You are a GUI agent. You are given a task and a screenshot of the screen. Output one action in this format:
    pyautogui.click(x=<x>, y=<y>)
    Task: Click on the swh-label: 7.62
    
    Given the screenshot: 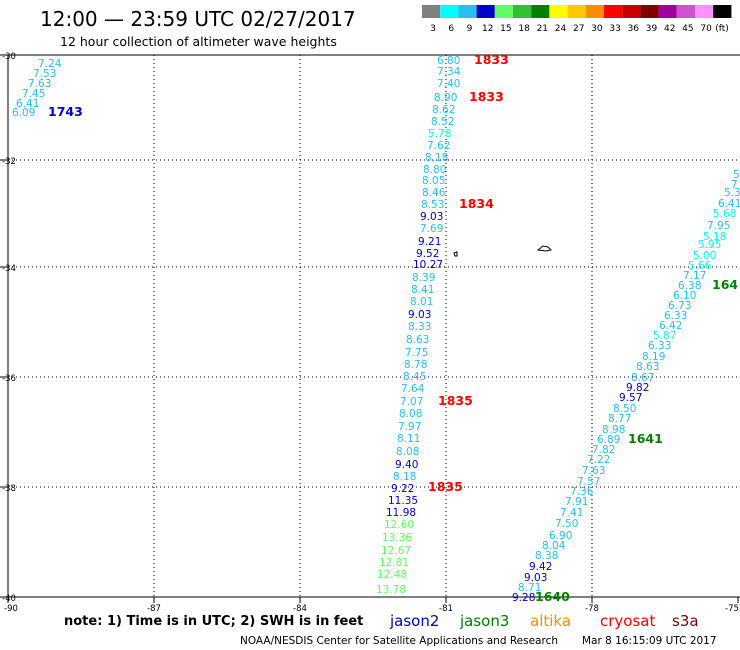 What is the action you would take?
    pyautogui.click(x=438, y=146)
    